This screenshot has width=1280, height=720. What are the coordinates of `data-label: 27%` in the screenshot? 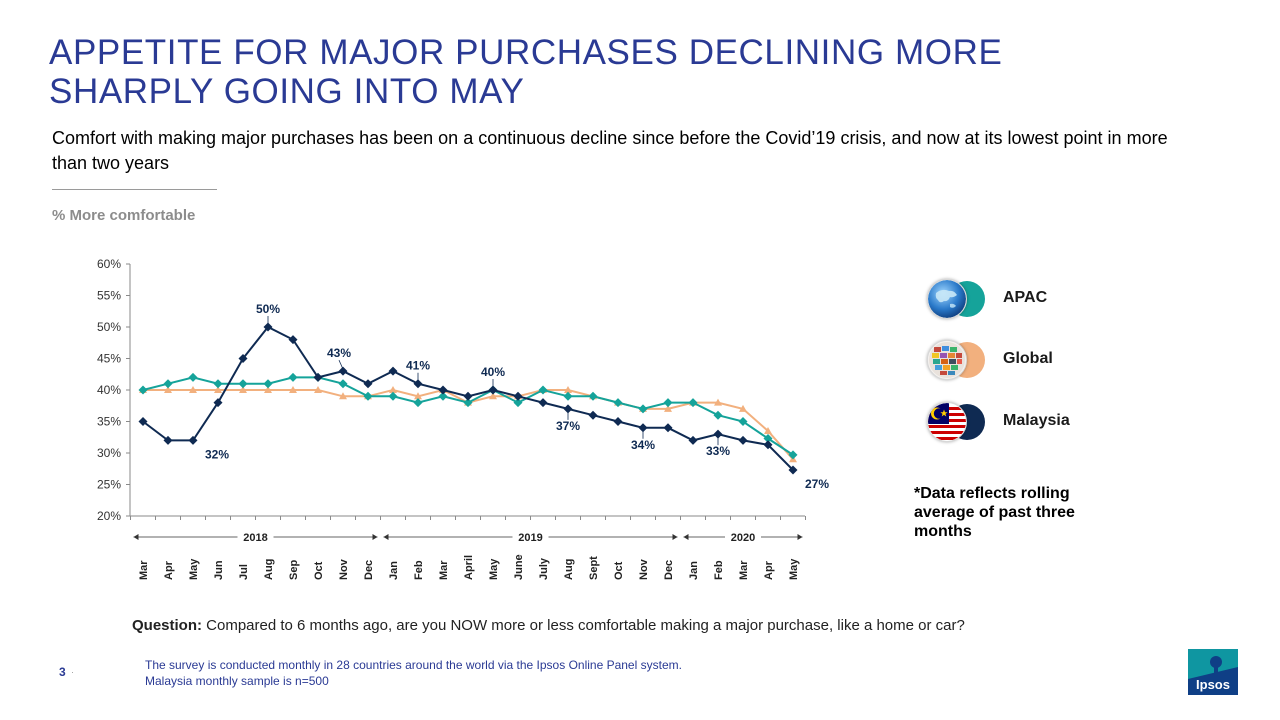 It's located at (817, 484).